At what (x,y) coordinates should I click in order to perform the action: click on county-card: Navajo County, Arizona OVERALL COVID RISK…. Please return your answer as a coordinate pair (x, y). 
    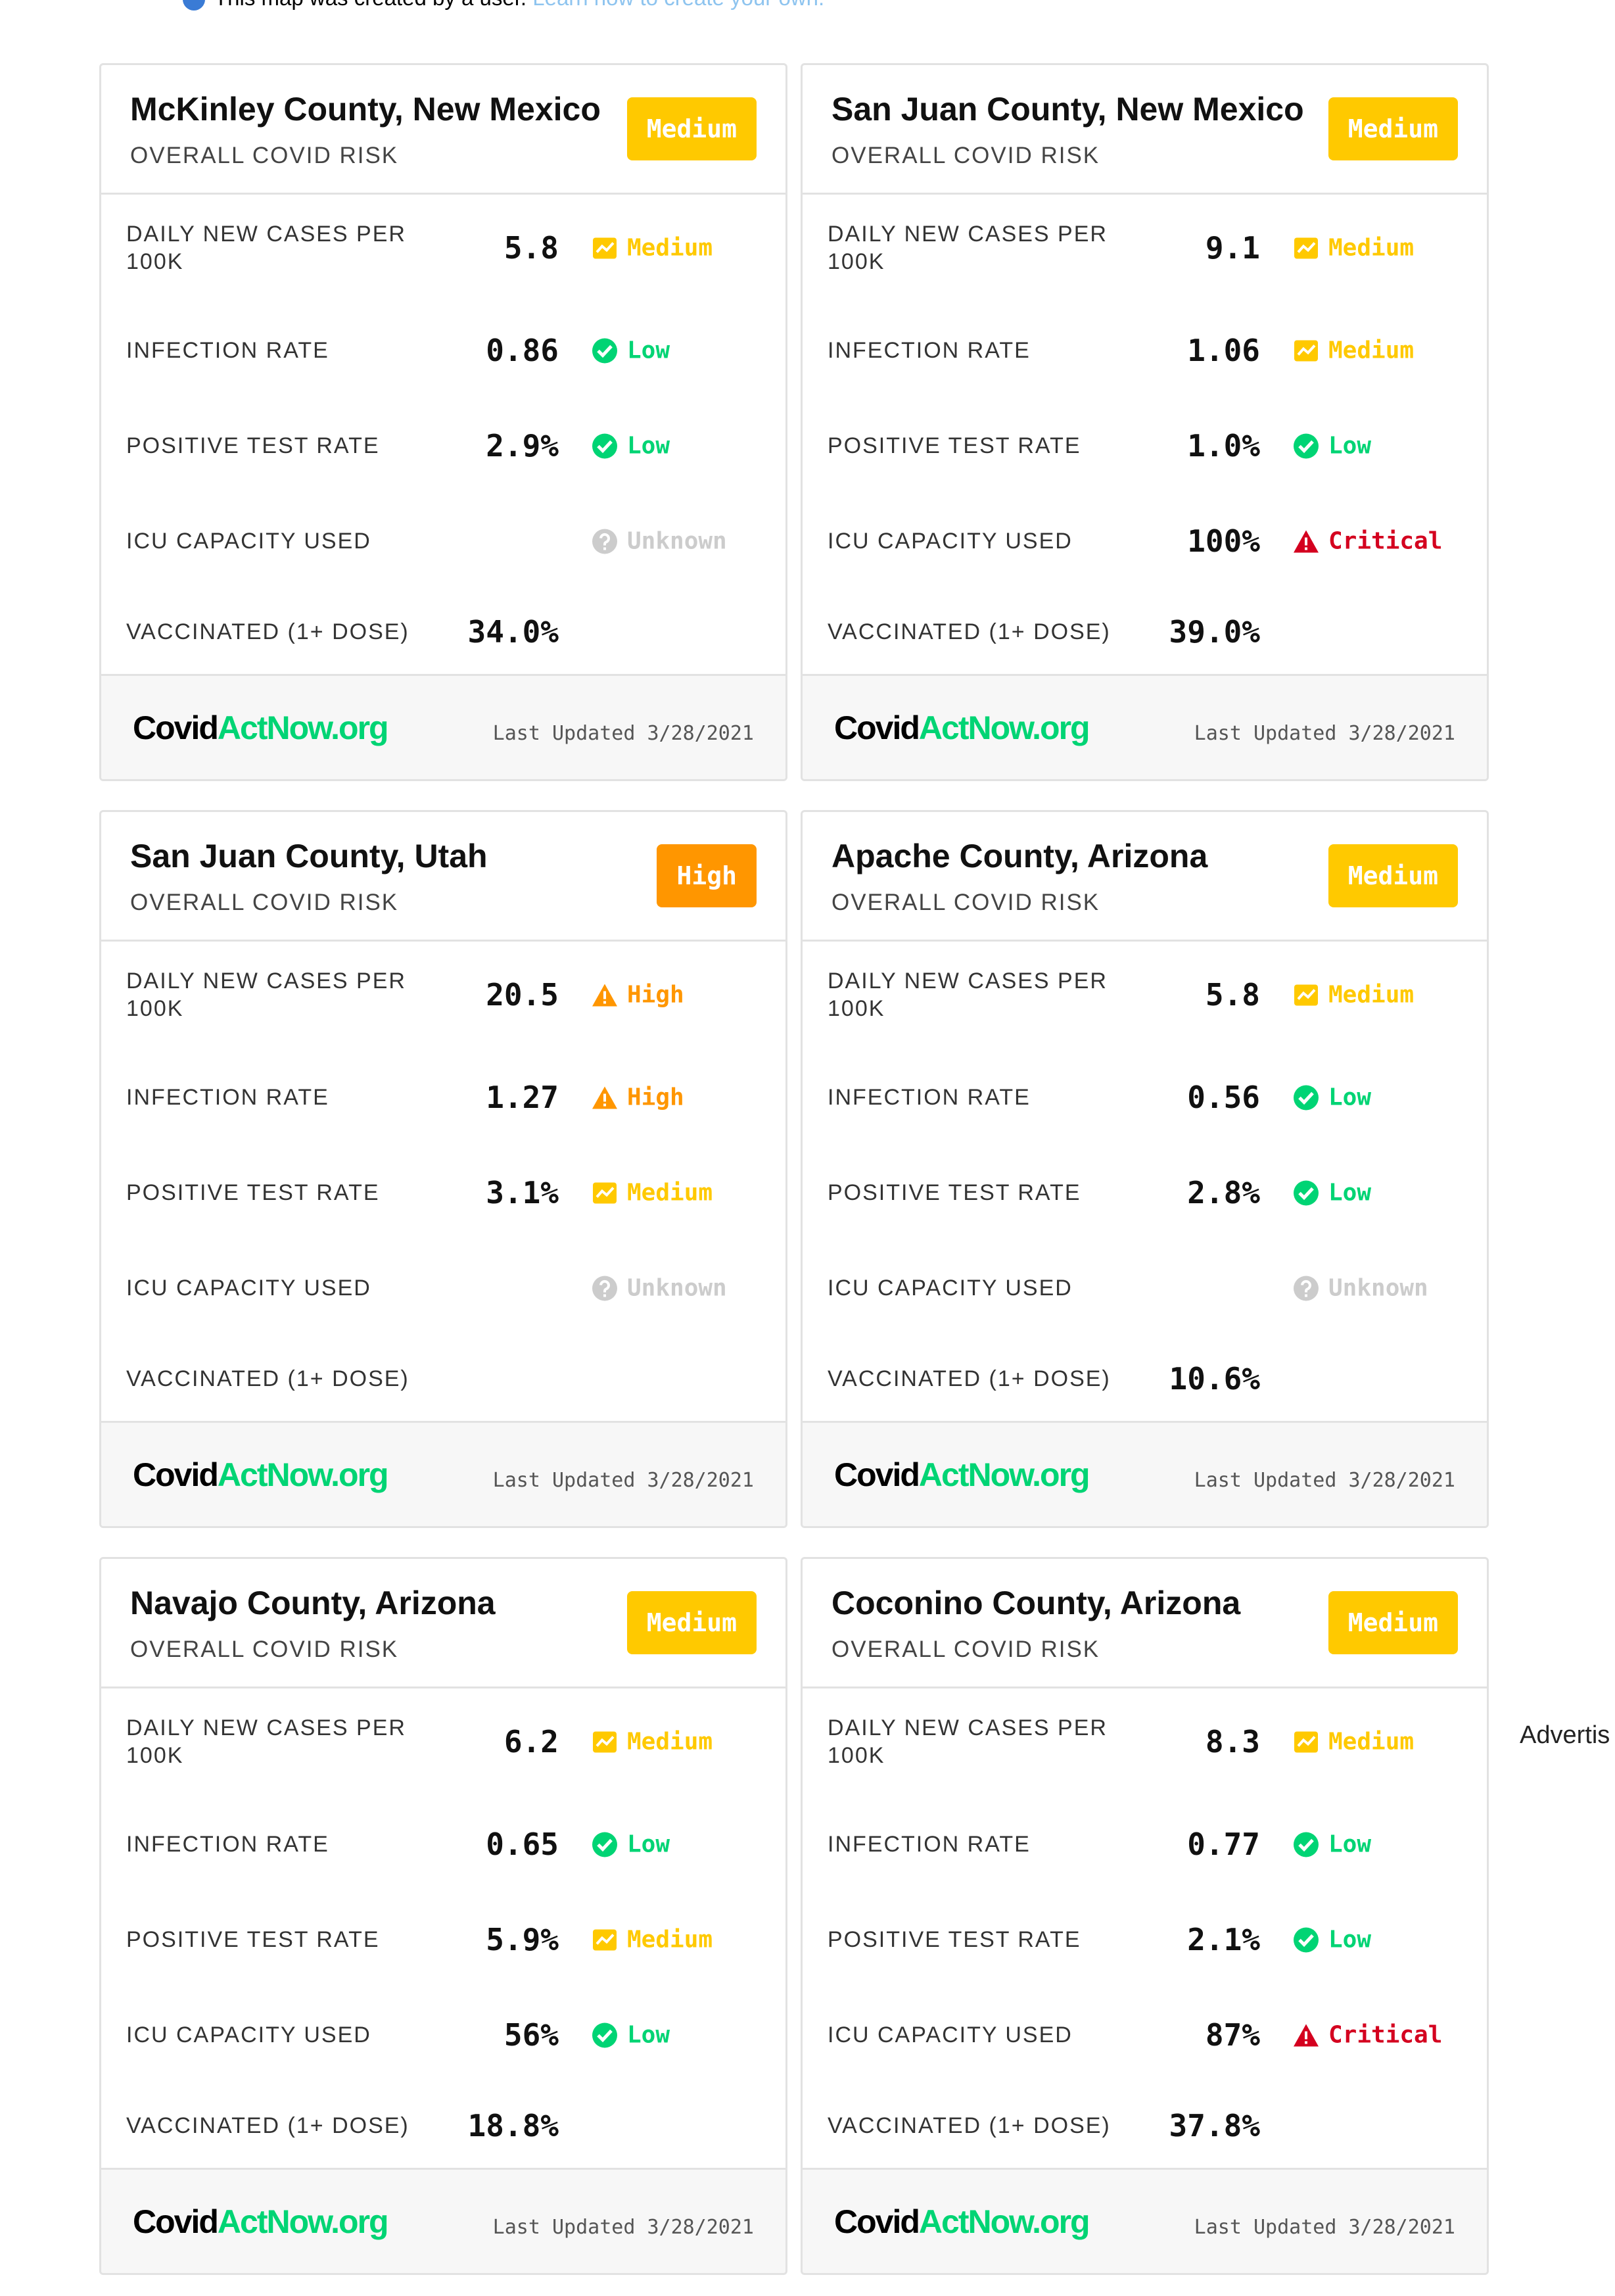
    Looking at the image, I should click on (443, 1916).